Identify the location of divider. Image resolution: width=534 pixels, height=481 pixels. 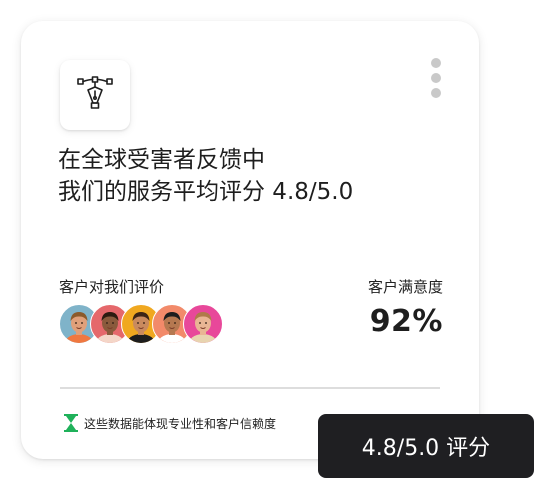
(250, 388).